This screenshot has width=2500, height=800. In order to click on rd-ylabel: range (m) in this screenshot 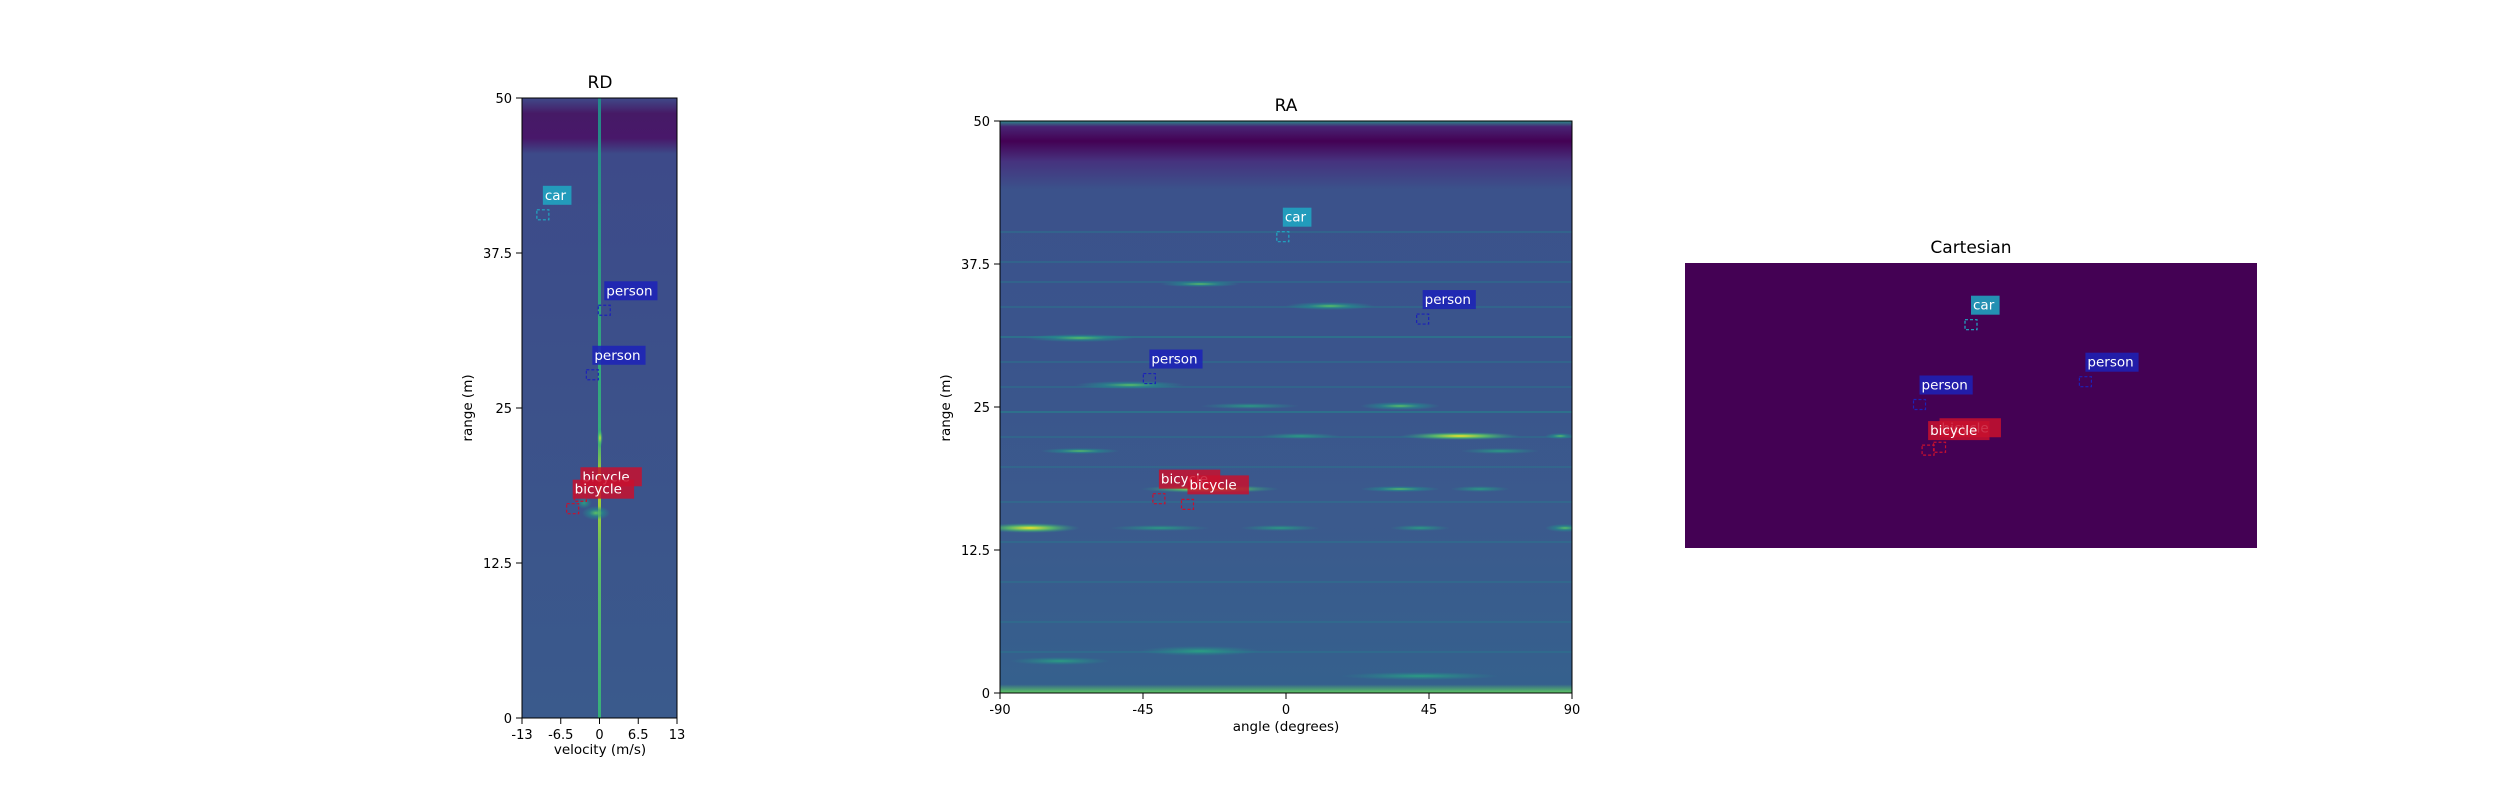, I will do `click(468, 407)`.